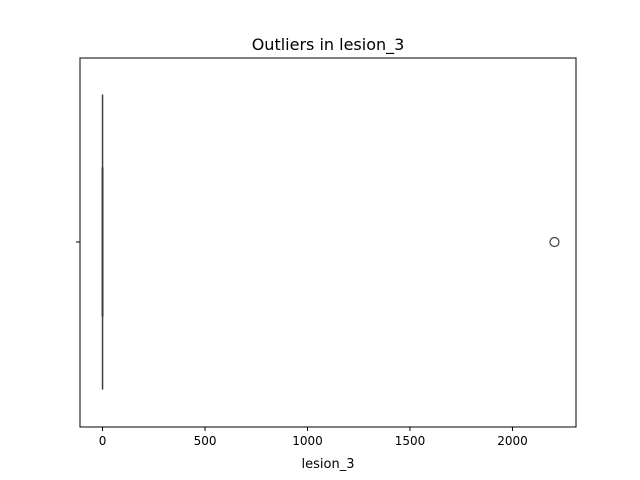 This screenshot has height=480, width=640. I want to click on x-tick-label: 500, so click(205, 441).